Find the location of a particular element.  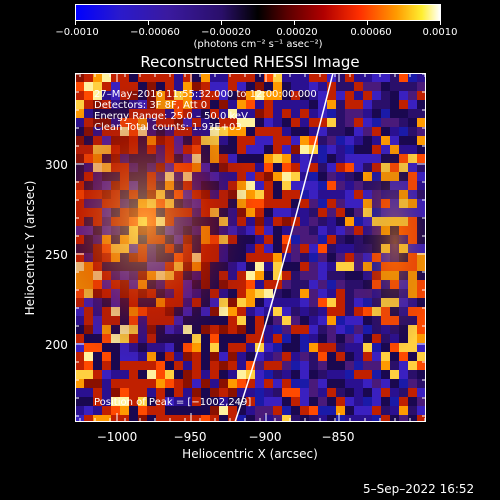

annotation-total-counts: Clean Total counts: 1.93E+03 is located at coordinates (168, 127).